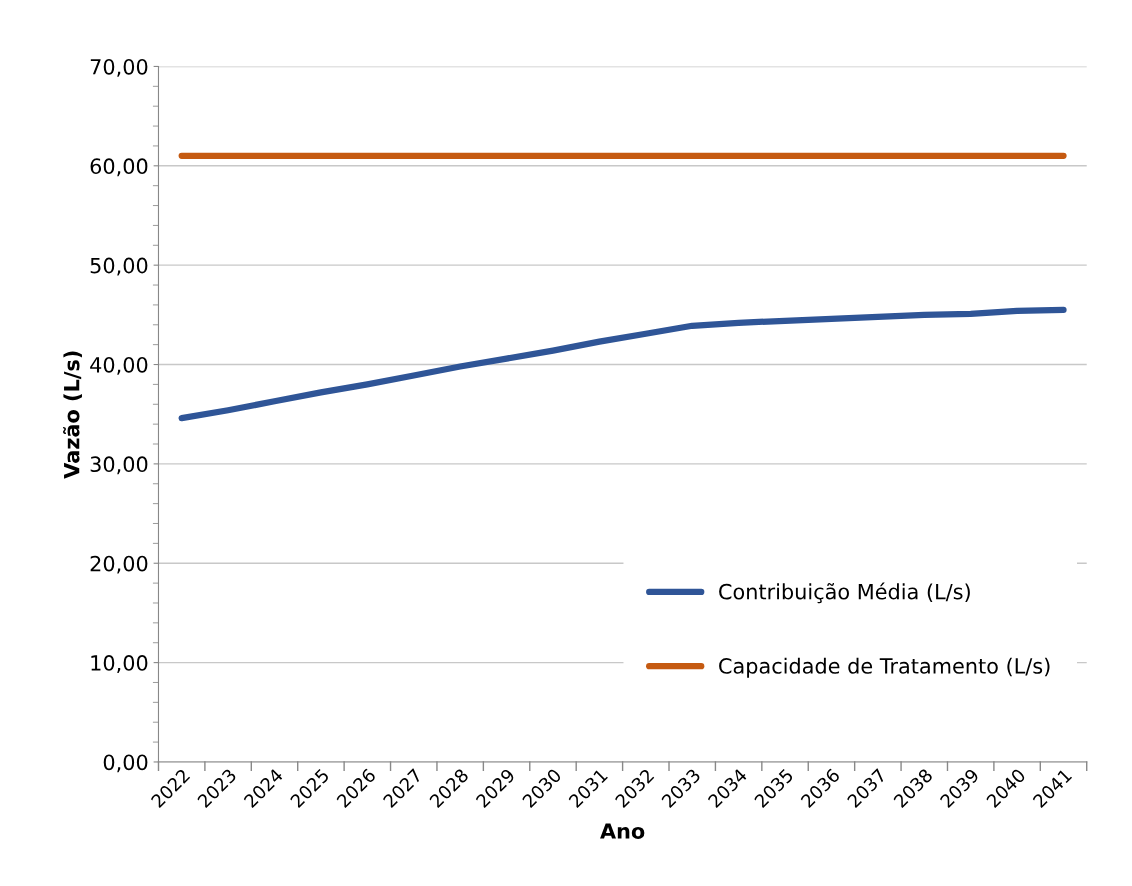  Describe the element at coordinates (119, 266) in the screenshot. I see `y-tick-label: 50,00` at that location.